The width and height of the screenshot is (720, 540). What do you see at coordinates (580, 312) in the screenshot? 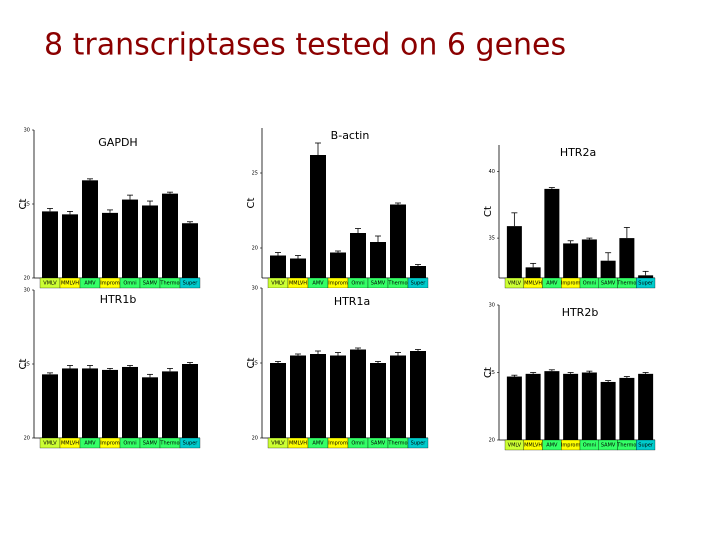
I see `panel-title: HTR2b` at bounding box center [580, 312].